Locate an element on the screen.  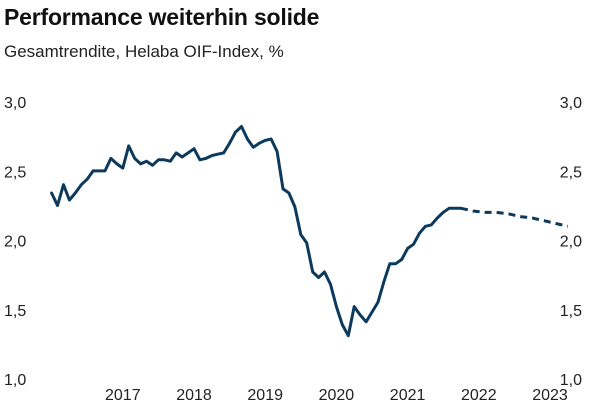
y-tick-left: 2,0 is located at coordinates (15, 242).